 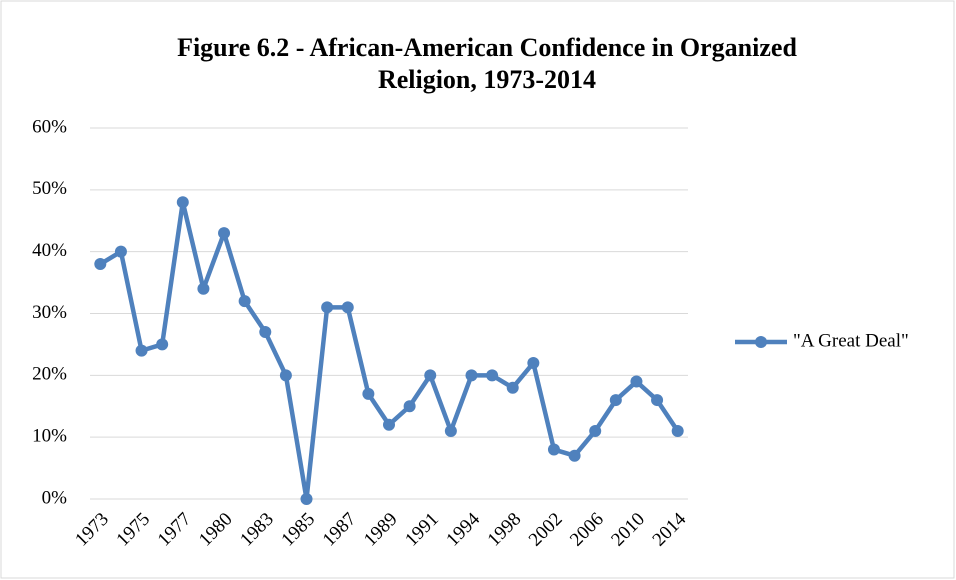 What do you see at coordinates (55, 497) in the screenshot?
I see `y-tick-label: 0%` at bounding box center [55, 497].